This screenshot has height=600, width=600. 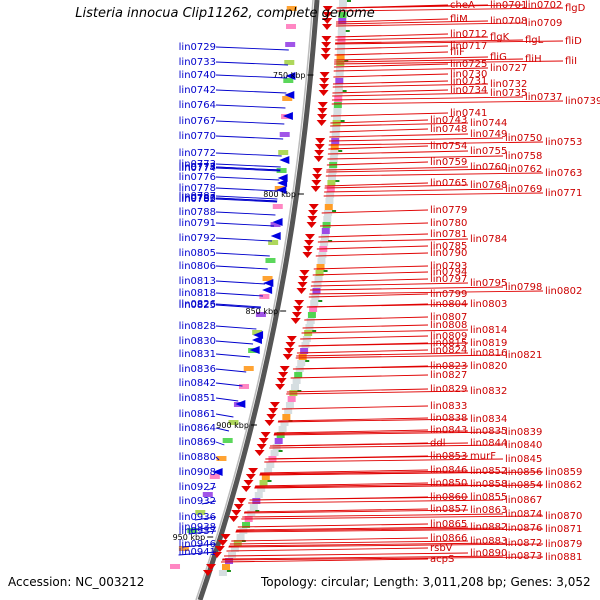 What do you see at coordinates (483, 456) in the screenshot?
I see `forward-gene-label: murF` at bounding box center [483, 456].